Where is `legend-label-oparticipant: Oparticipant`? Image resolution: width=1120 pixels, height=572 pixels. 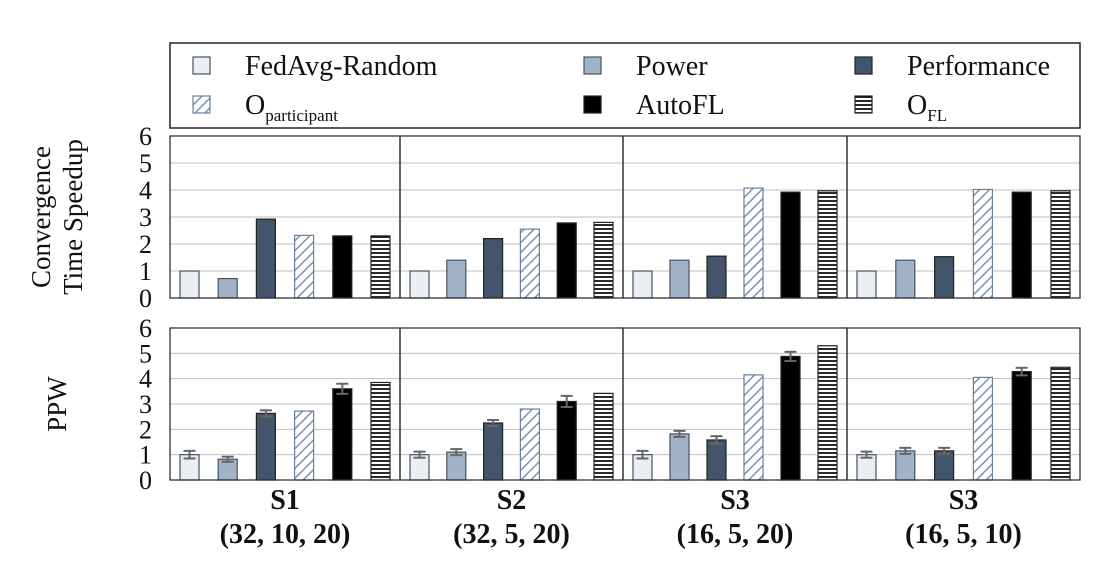
legend-label-oparticipant: Oparticipant is located at coordinates (291, 107).